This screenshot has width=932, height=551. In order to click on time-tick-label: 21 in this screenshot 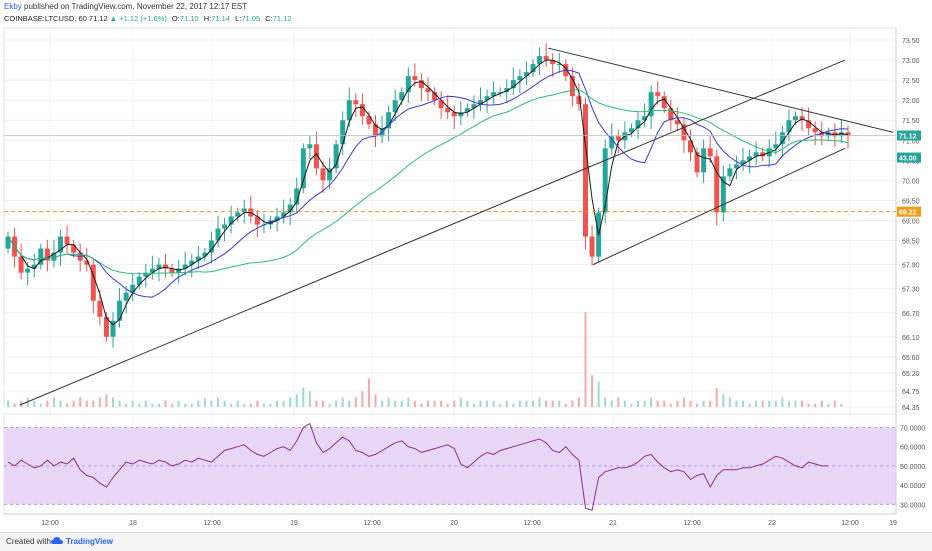, I will do `click(613, 523)`.